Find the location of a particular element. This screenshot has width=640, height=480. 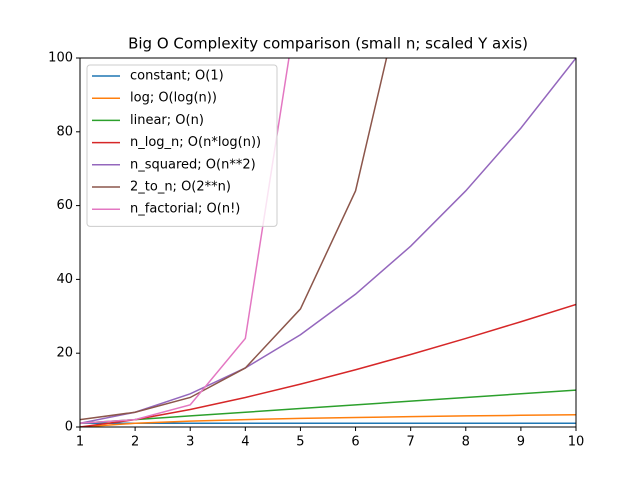

legend-label: linear; O(n) is located at coordinates (167, 120).